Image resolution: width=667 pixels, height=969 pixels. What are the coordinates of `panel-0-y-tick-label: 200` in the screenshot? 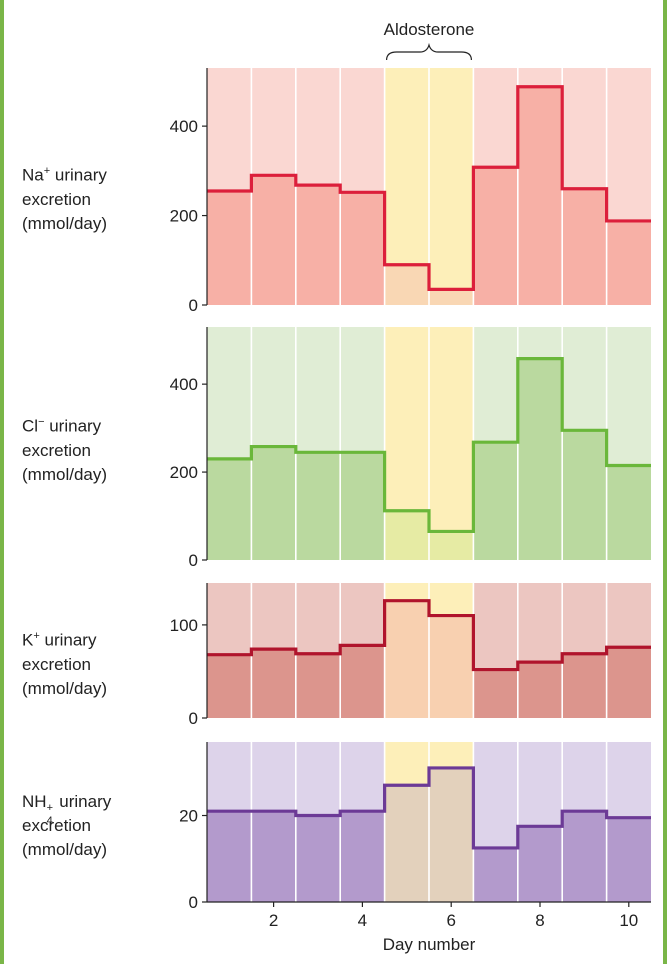 It's located at (184, 216).